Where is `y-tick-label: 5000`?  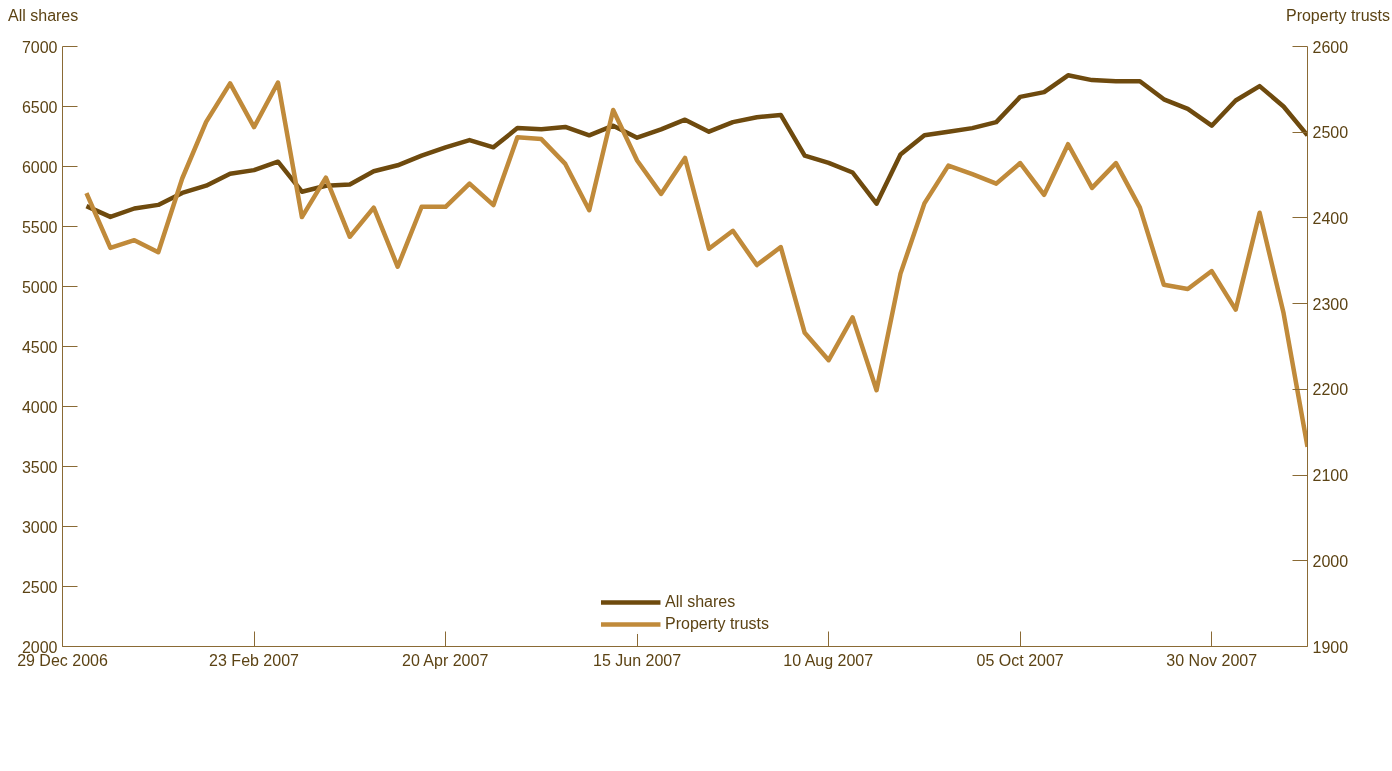
y-tick-label: 5000 is located at coordinates (39, 287).